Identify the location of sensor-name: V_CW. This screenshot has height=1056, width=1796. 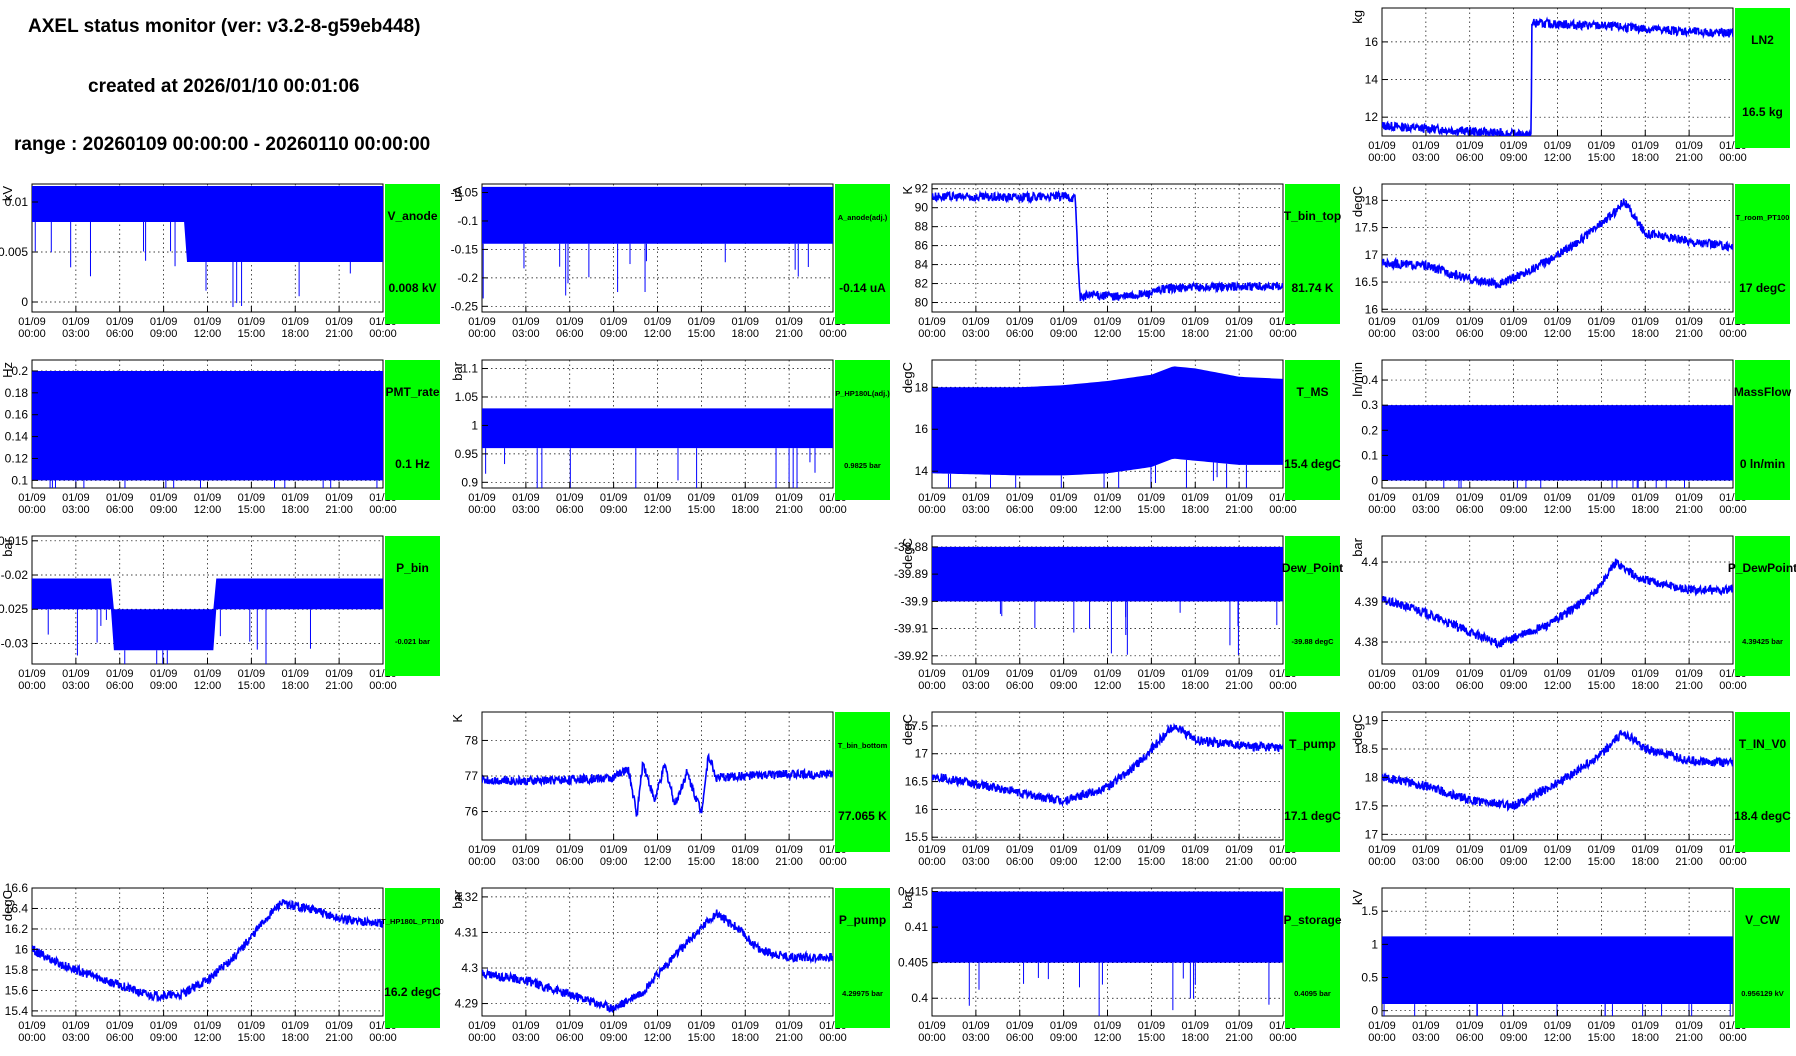
(1762, 920).